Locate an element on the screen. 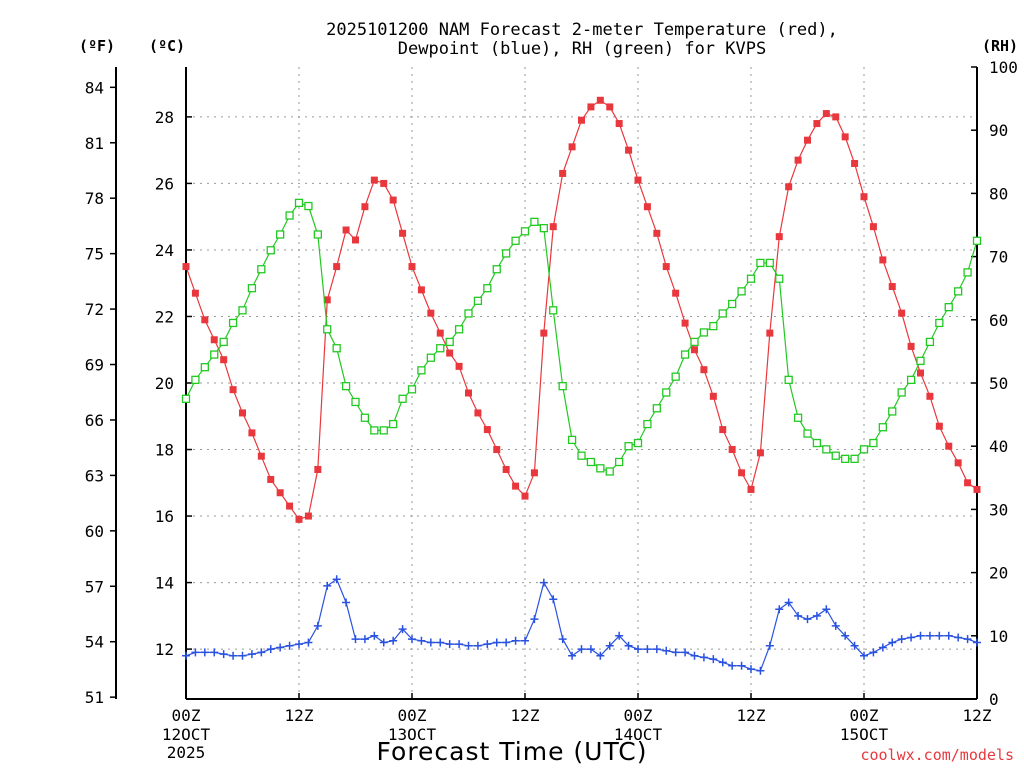 The image size is (1024, 768). x-tick-date: 15OCT is located at coordinates (864, 734).